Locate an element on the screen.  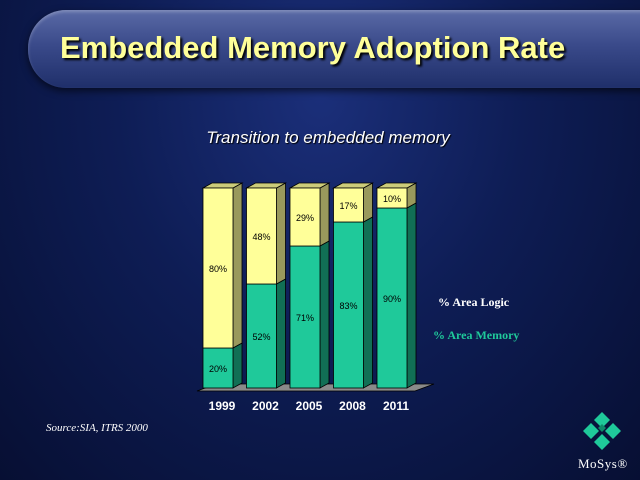
x-tick-label: 2008 is located at coordinates (352, 406).